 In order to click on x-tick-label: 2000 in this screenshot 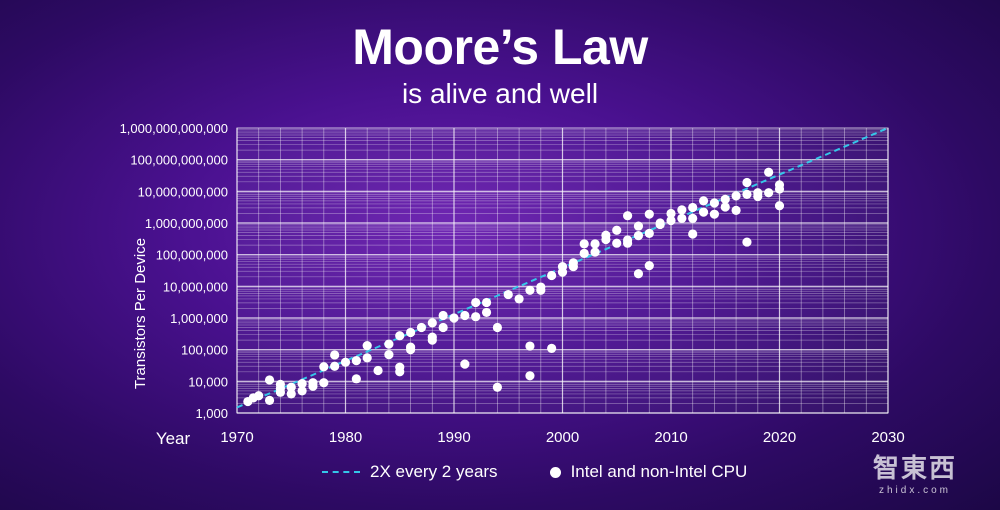, I will do `click(562, 437)`.